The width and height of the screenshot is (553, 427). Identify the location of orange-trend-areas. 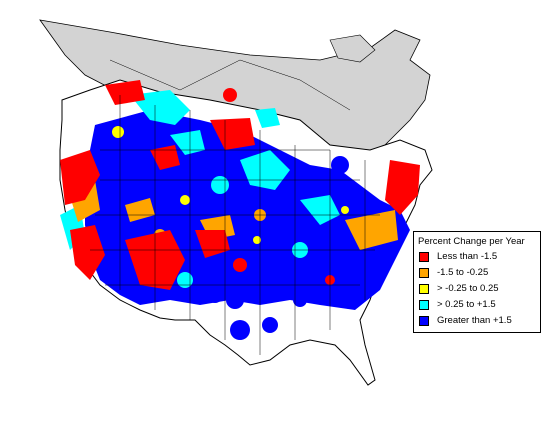
(233, 215).